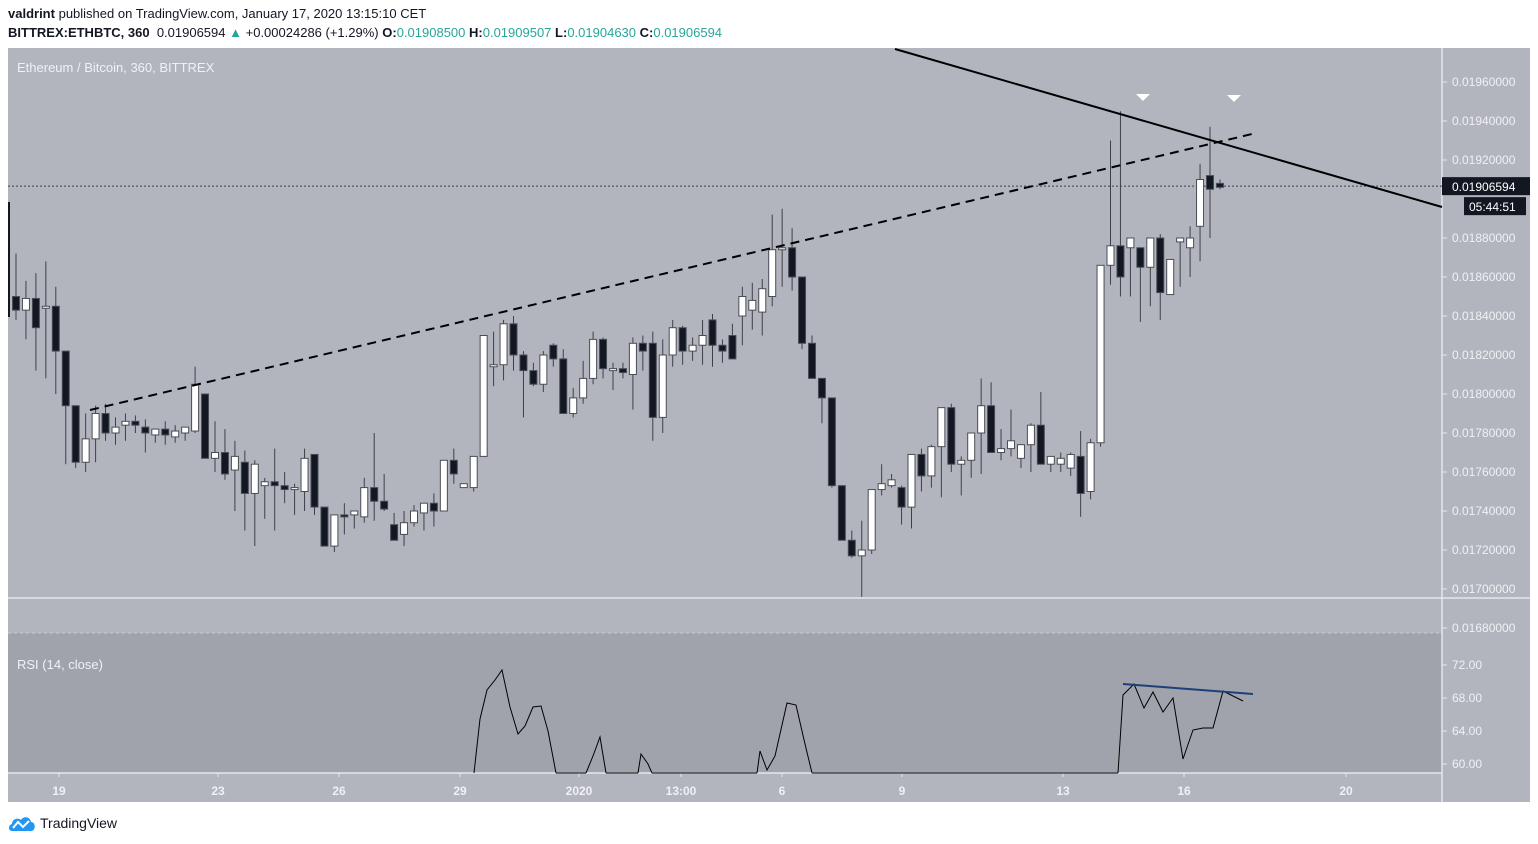  I want to click on time-tick-label: 2020, so click(579, 791).